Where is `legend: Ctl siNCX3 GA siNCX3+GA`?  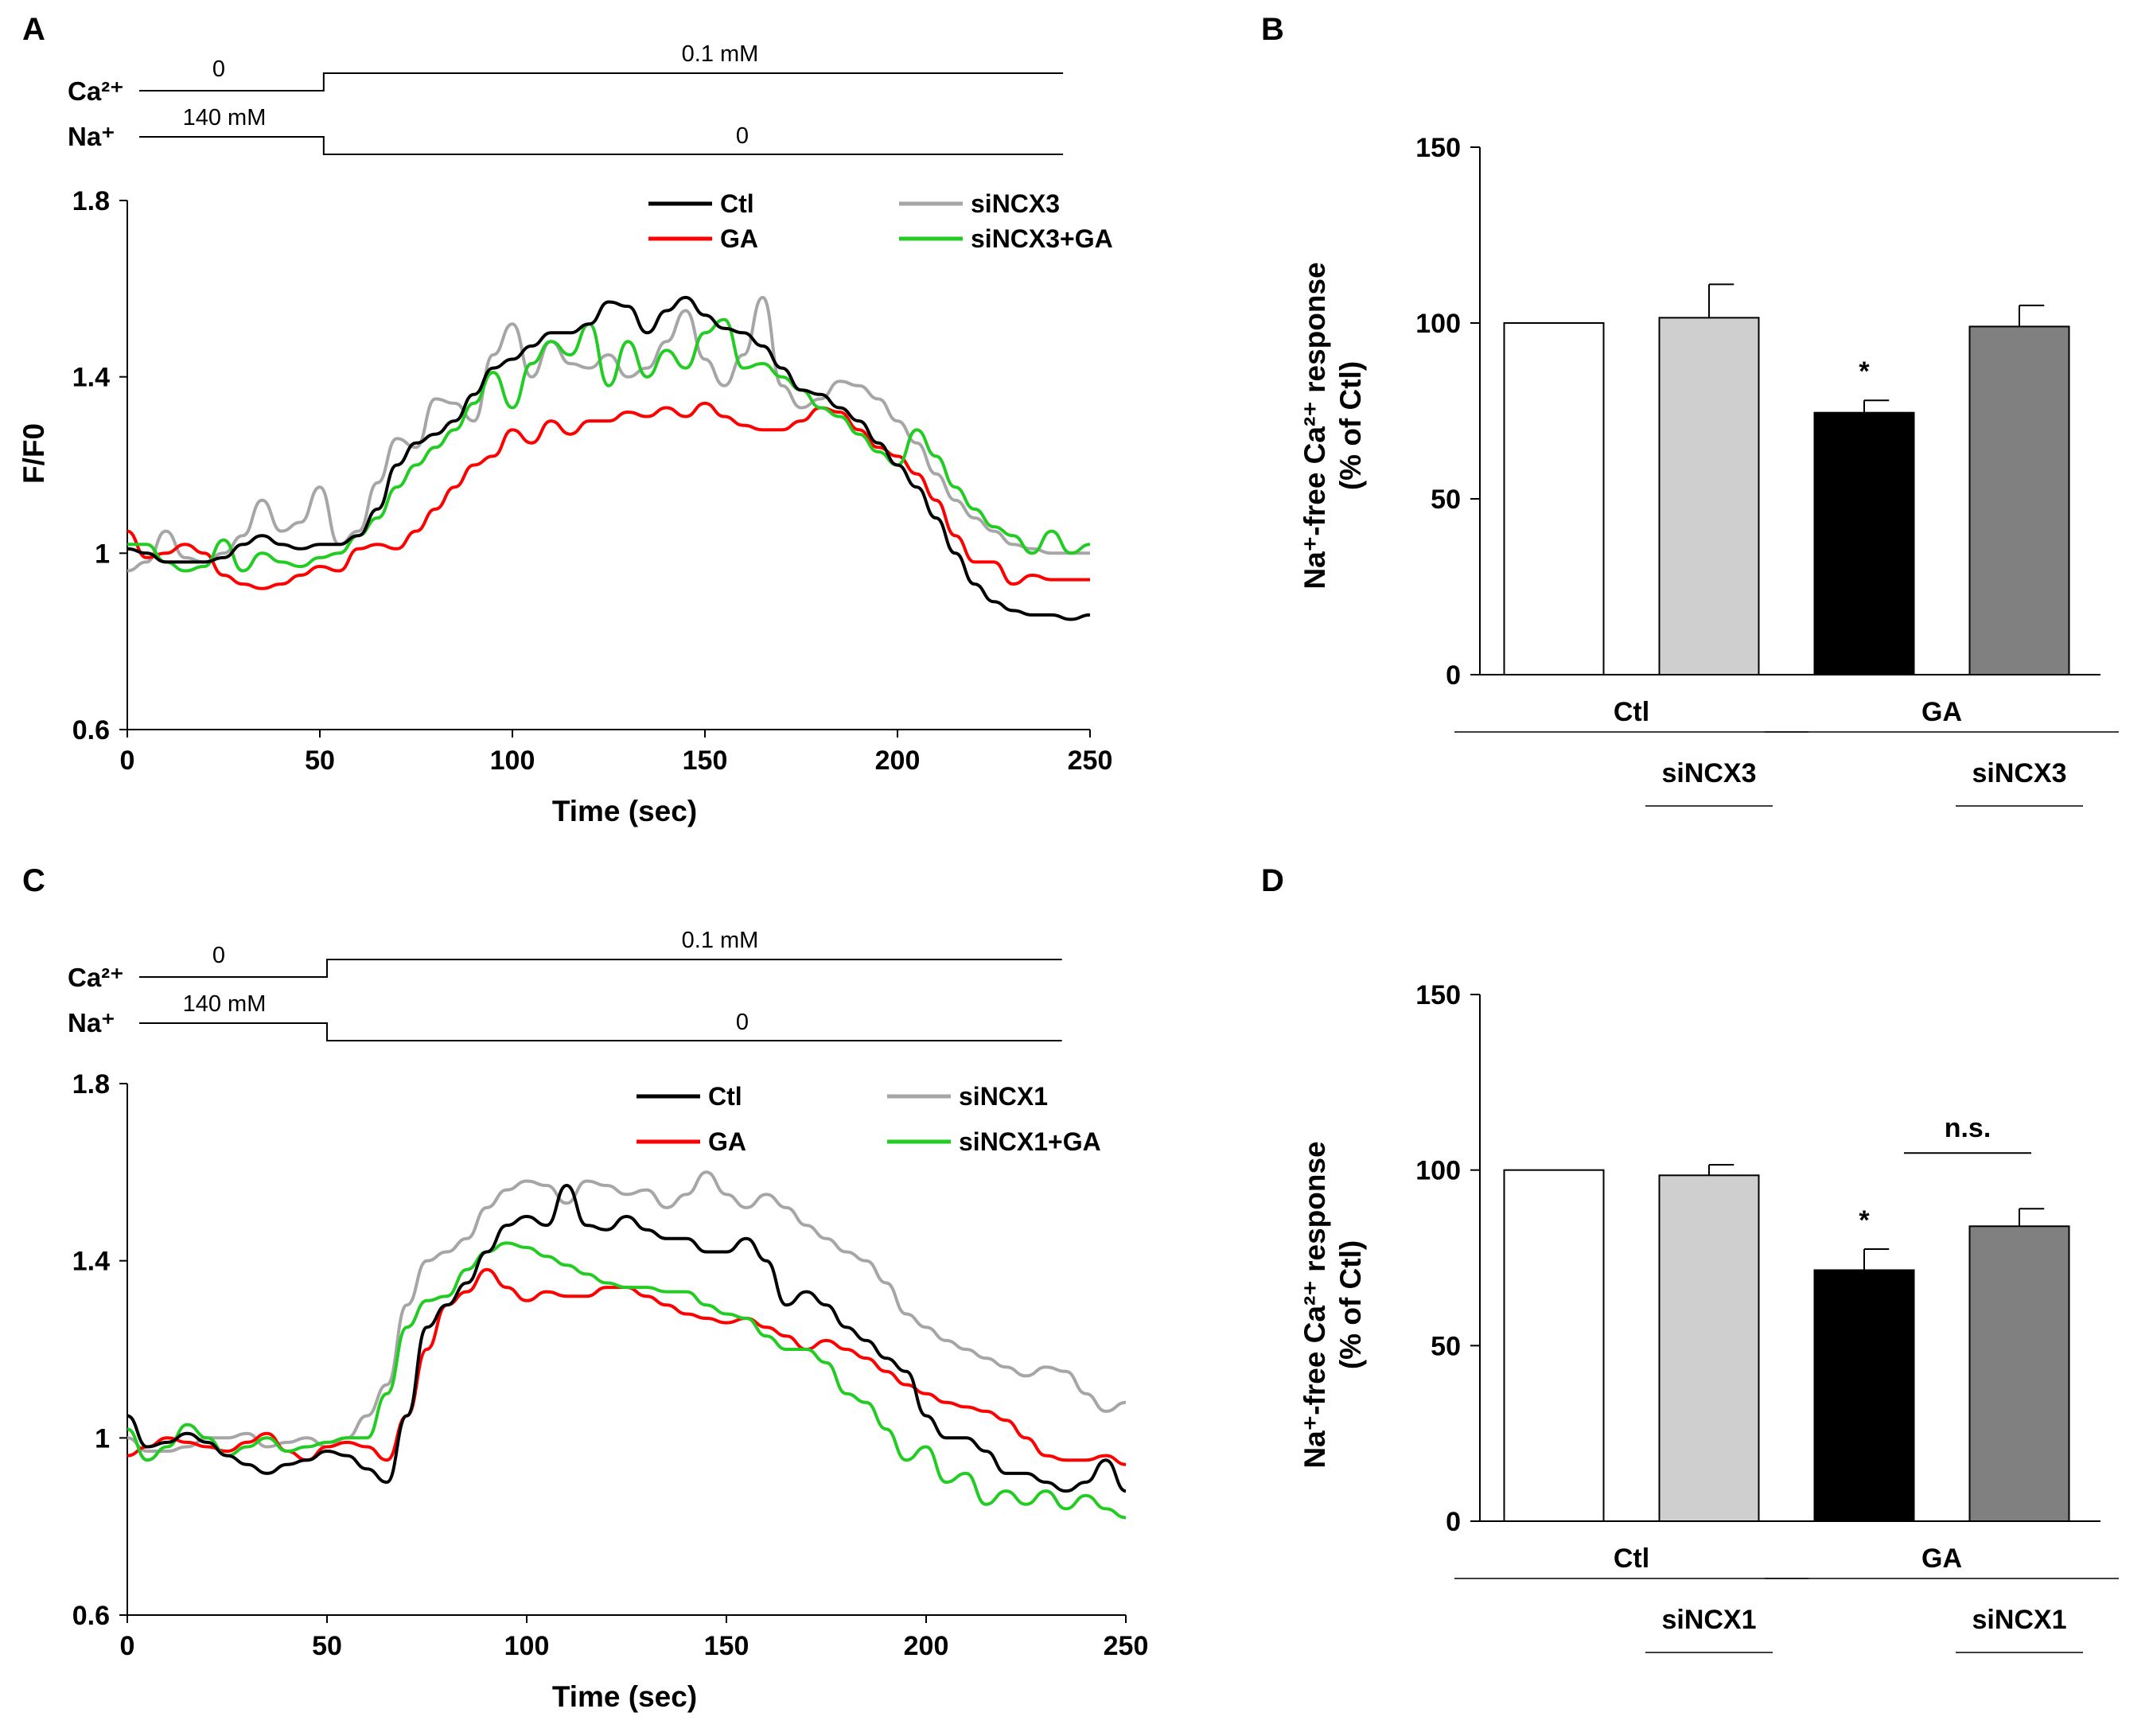
legend: Ctl siNCX3 GA siNCX3+GA is located at coordinates (880, 221).